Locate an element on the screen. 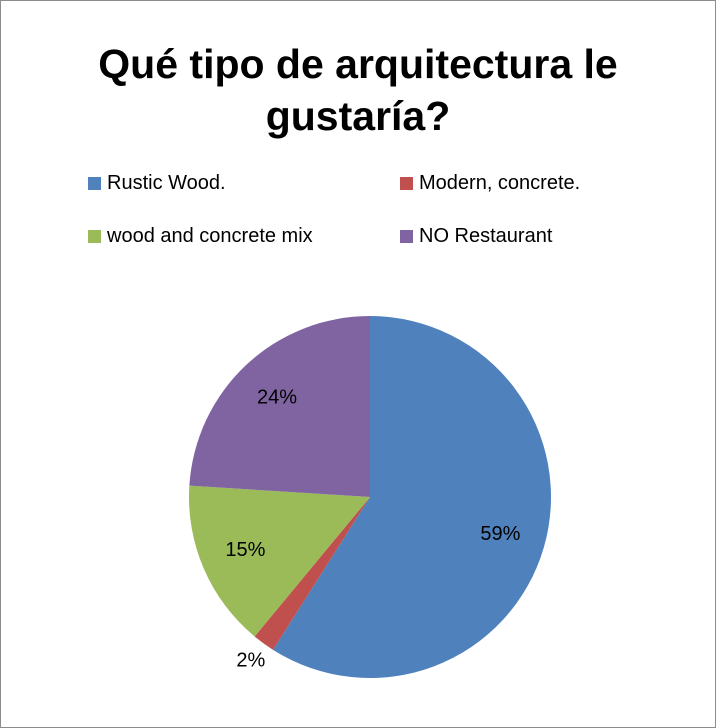  legend-item: wood and concrete mix is located at coordinates (200, 236).